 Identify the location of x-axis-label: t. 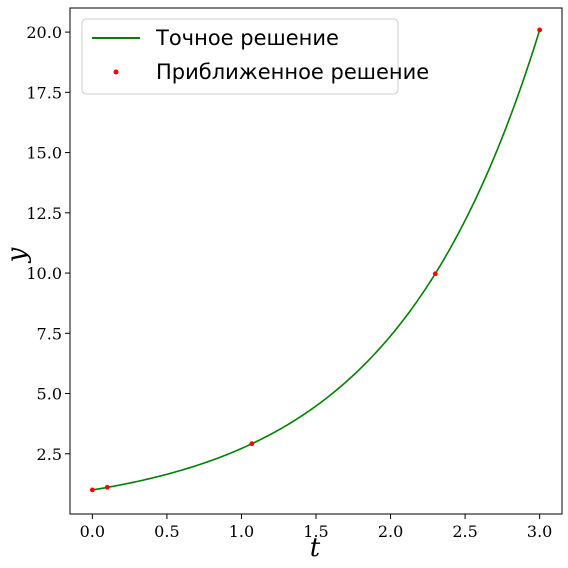
(315, 548).